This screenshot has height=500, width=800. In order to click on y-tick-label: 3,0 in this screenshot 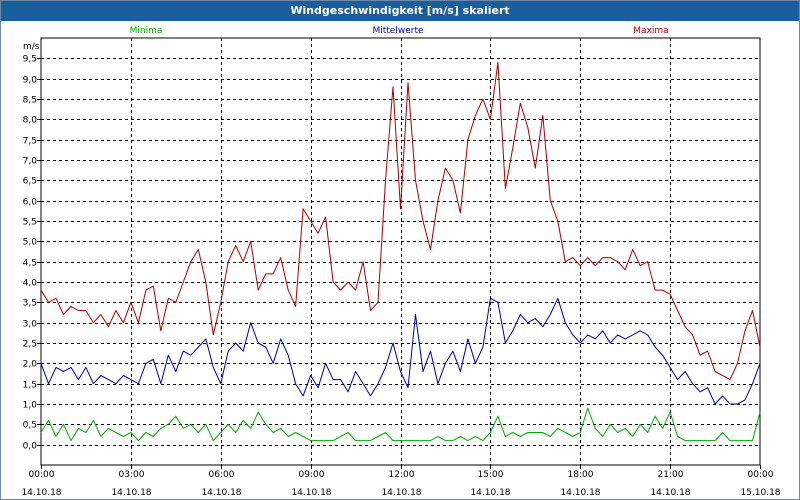, I will do `click(30, 325)`.